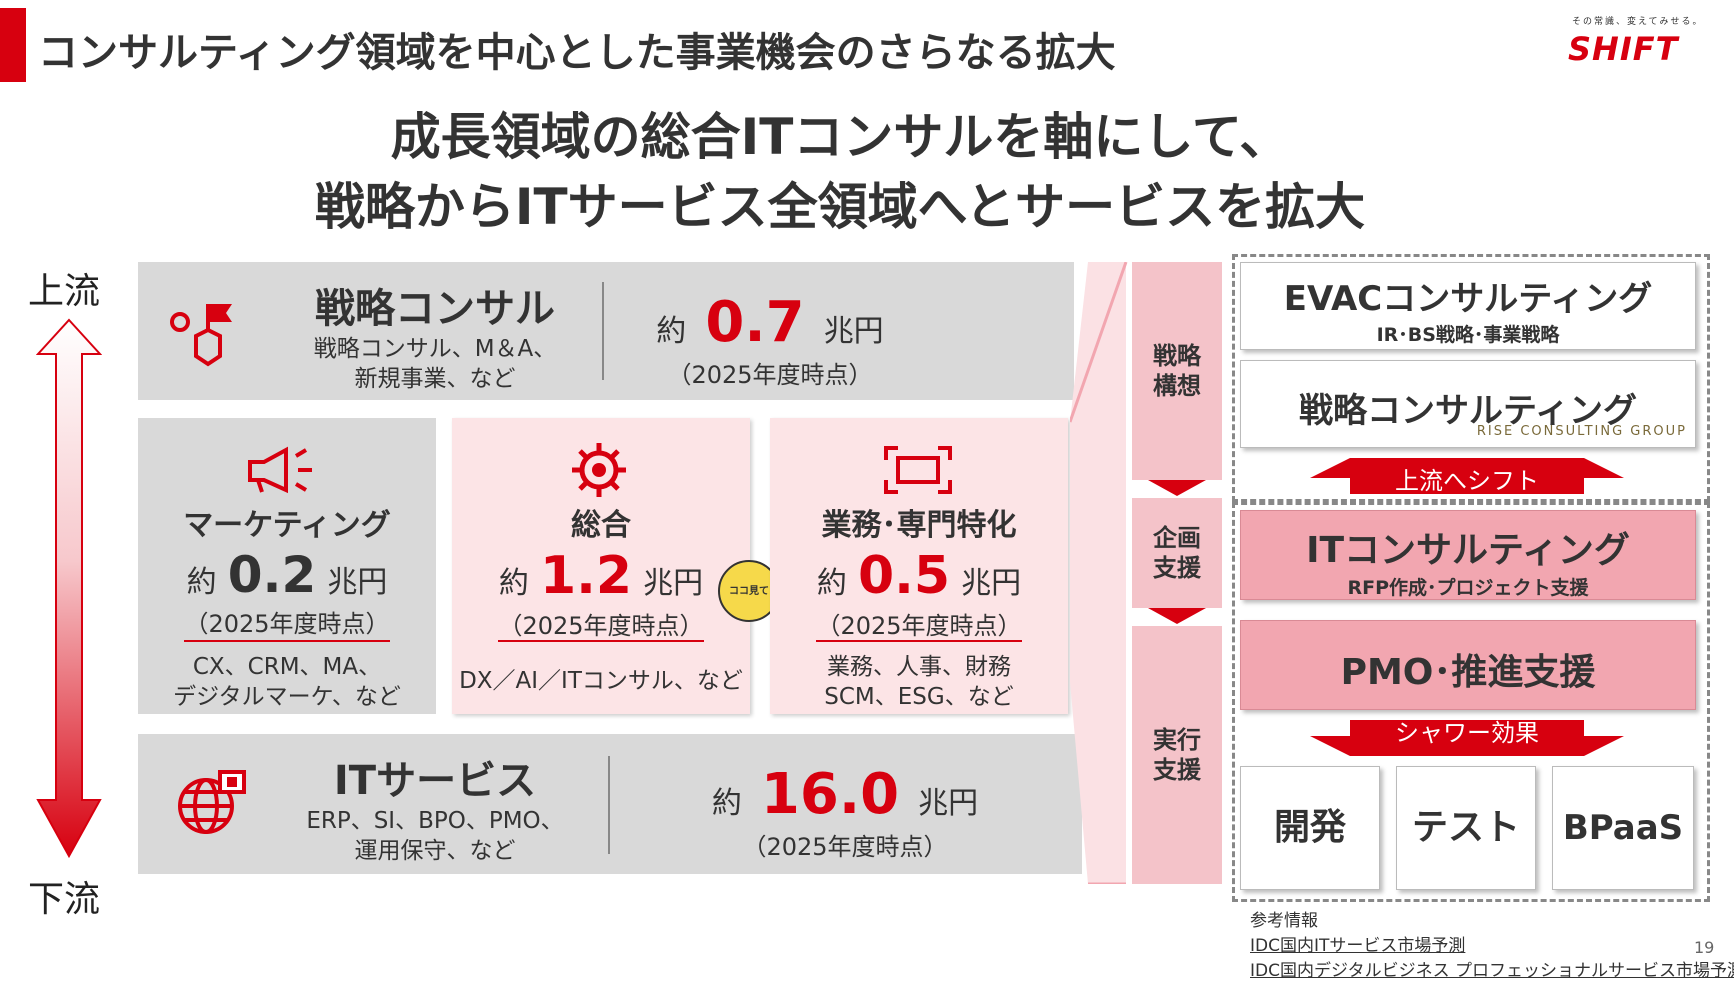  What do you see at coordinates (904, 576) in the screenshot?
I see `specialized-value: 0.5` at bounding box center [904, 576].